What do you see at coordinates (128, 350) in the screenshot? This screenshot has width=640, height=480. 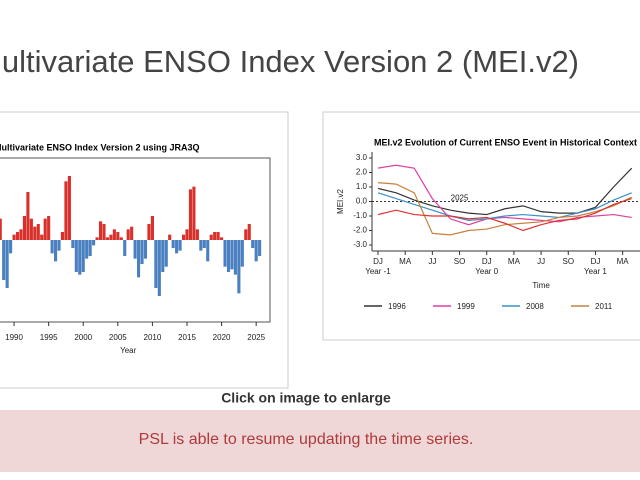 I see `x-axis-label: Year` at bounding box center [128, 350].